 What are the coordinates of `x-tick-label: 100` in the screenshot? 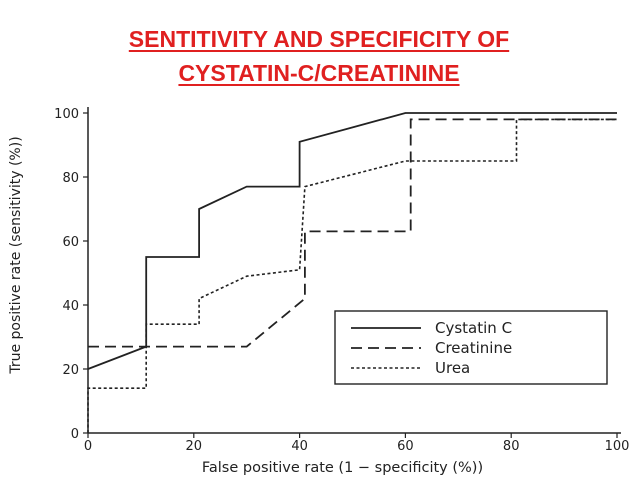 It's located at (617, 446).